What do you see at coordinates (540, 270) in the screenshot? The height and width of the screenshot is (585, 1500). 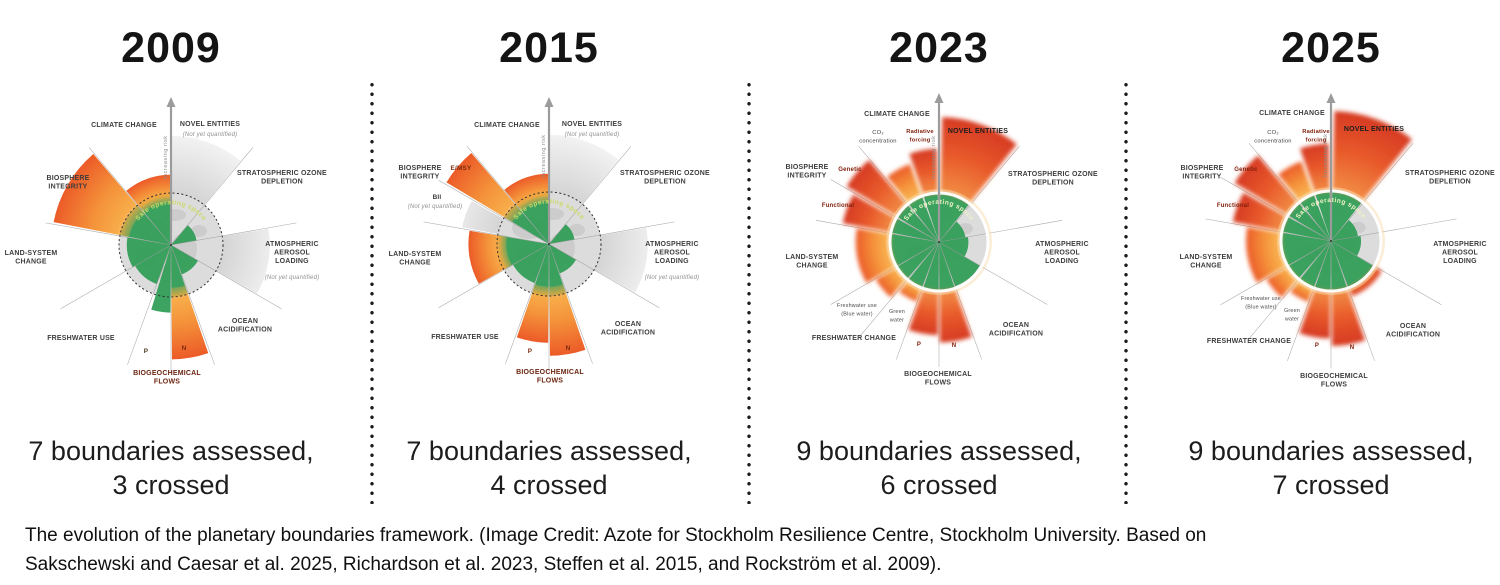 I see `safe-wedge-biogeochemical-flows-phosphorus` at bounding box center [540, 270].